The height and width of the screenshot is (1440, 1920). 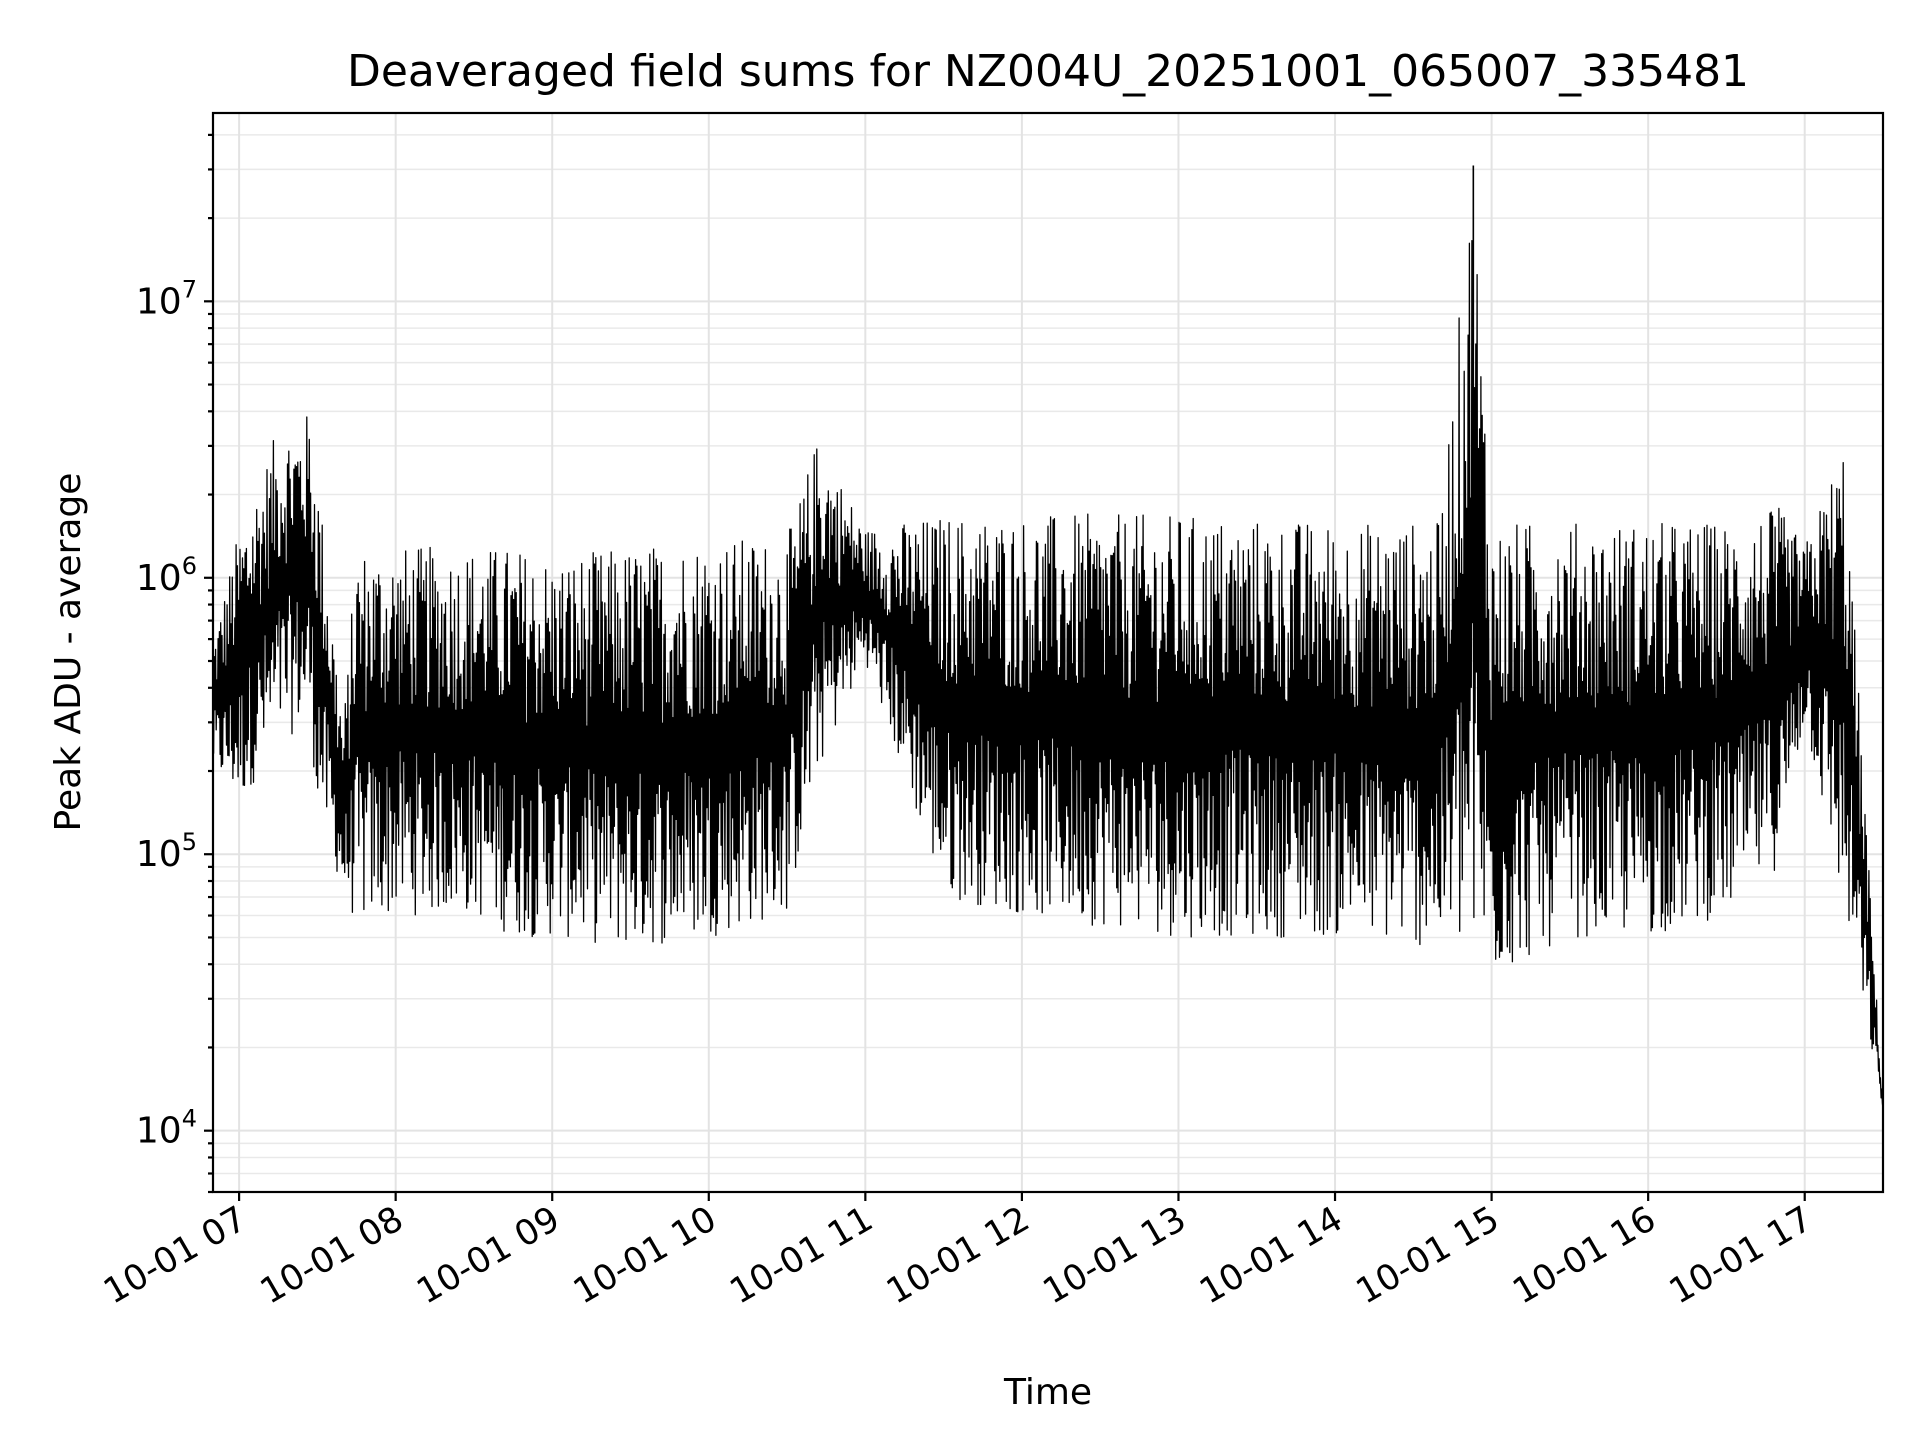 What do you see at coordinates (166, 1128) in the screenshot?
I see `y-tick-label: 10⁴` at bounding box center [166, 1128].